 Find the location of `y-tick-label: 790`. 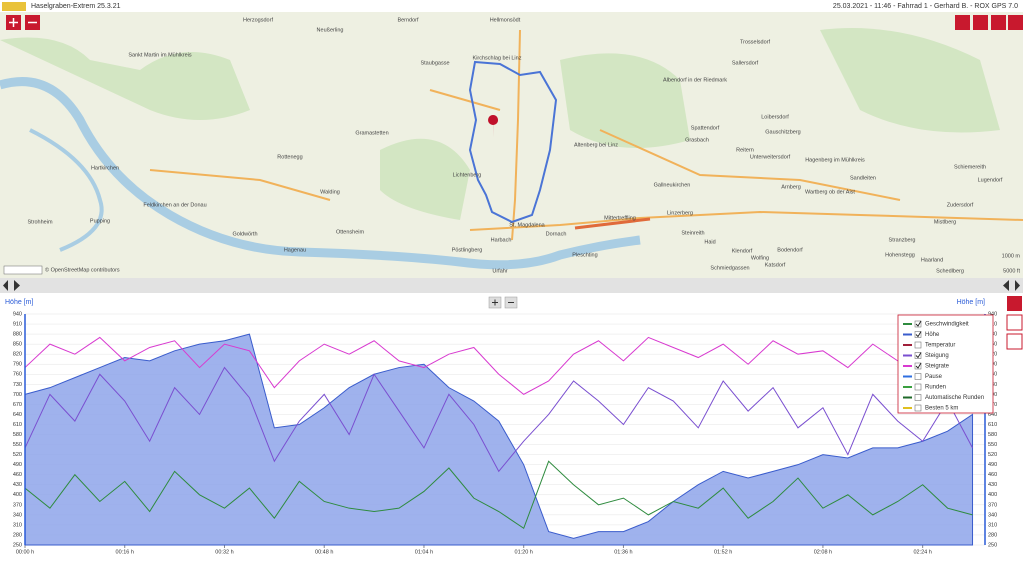

y-tick-label: 790 is located at coordinates (17, 365).